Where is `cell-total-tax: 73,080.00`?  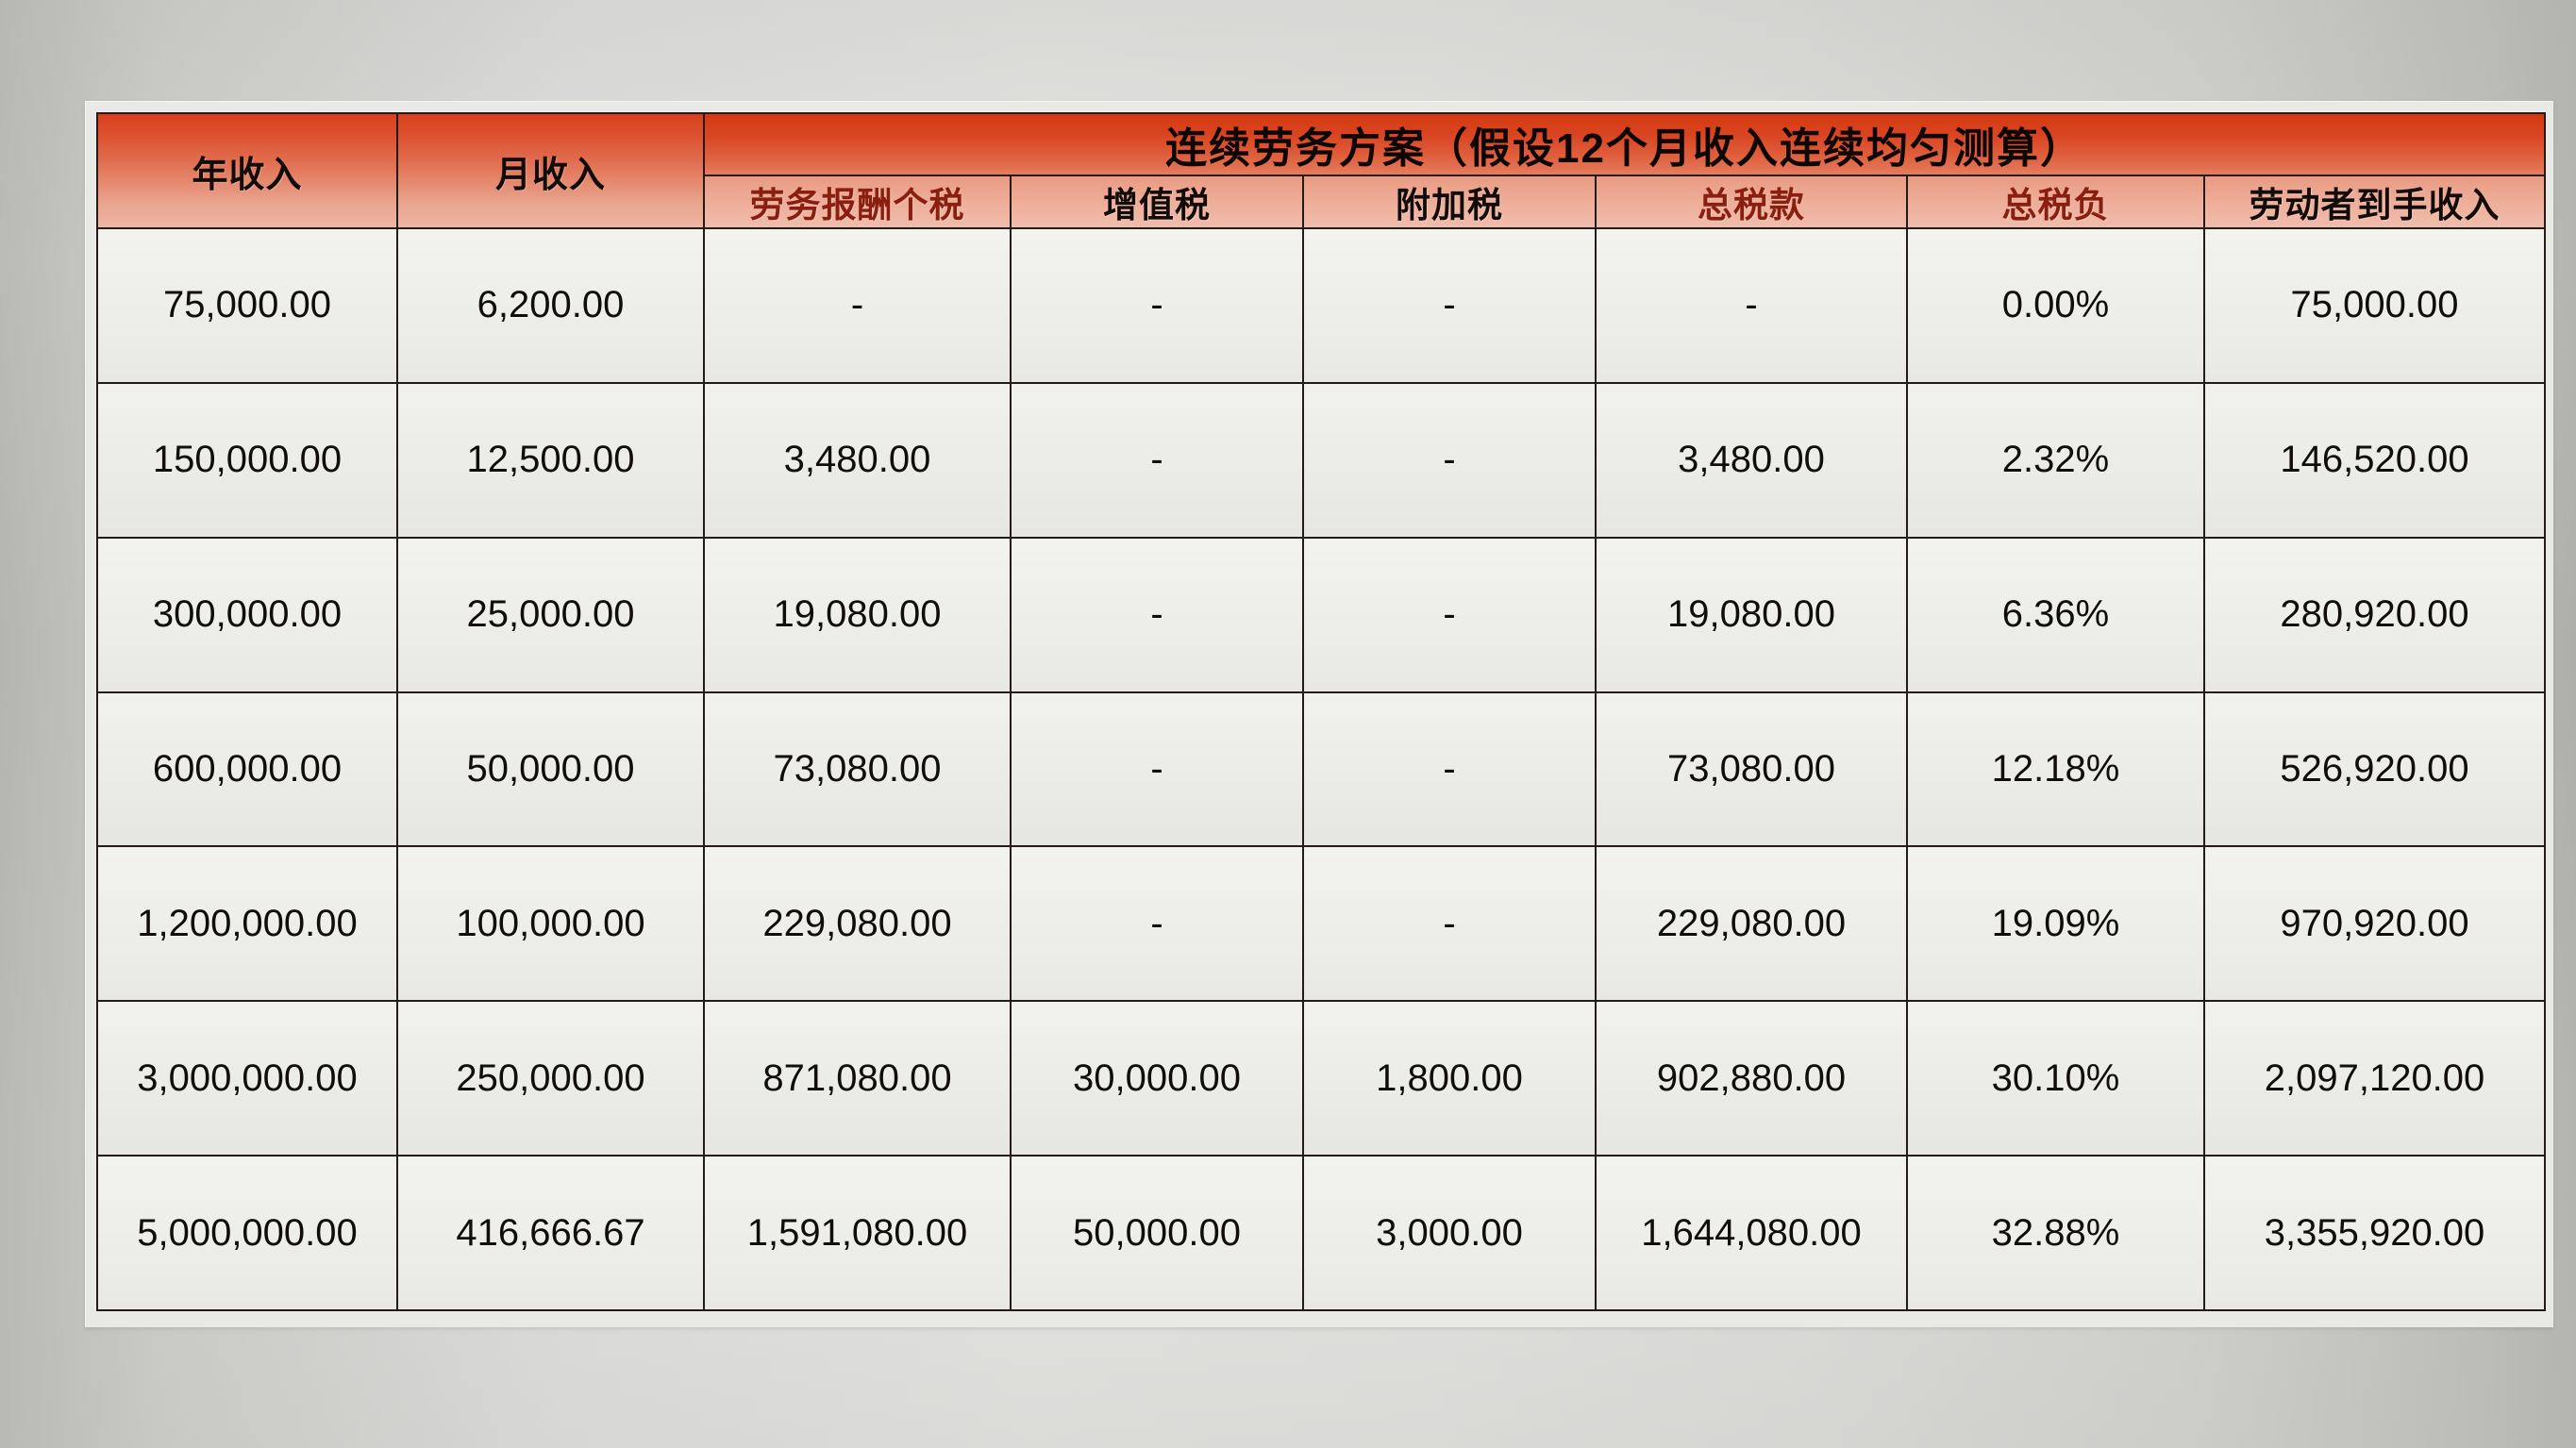
cell-total-tax: 73,080.00 is located at coordinates (1751, 770).